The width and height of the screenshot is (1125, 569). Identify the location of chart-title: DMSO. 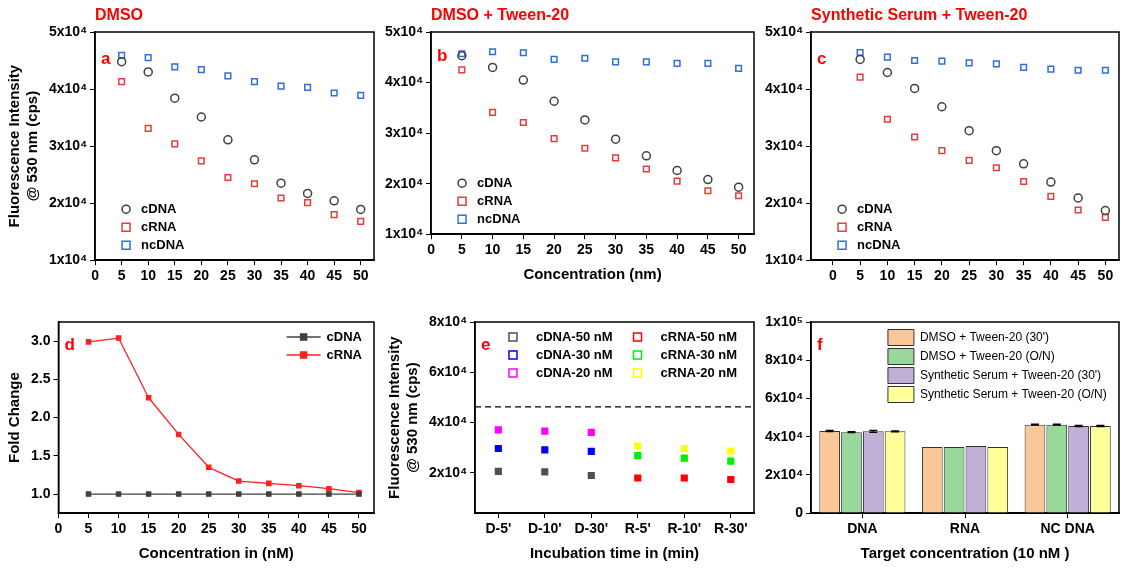
(119, 15).